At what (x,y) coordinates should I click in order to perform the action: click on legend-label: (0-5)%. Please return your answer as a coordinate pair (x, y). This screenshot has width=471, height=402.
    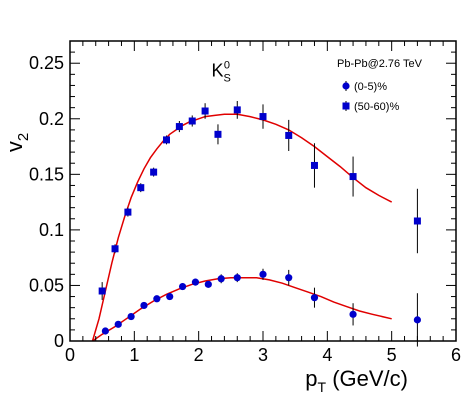
    Looking at the image, I should click on (370, 87).